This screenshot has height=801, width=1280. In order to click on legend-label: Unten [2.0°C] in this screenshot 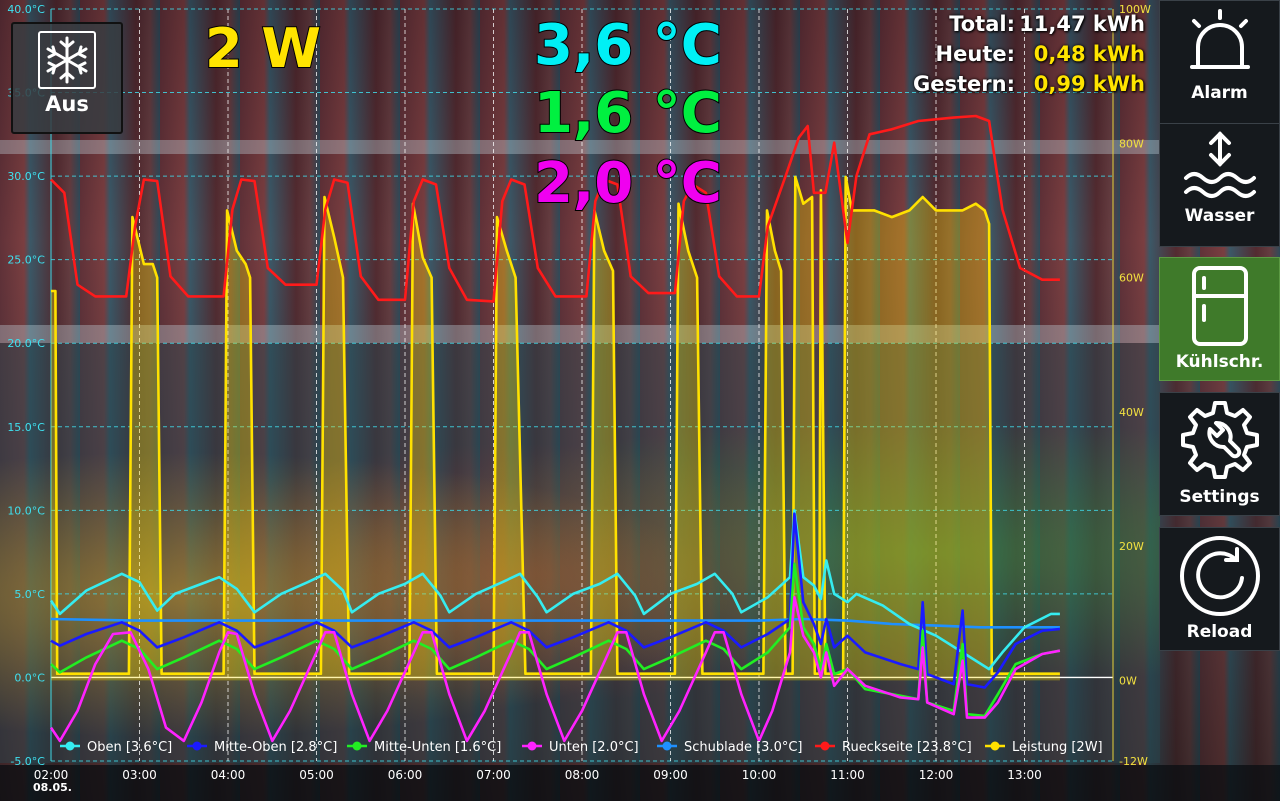, I will do `click(594, 747)`.